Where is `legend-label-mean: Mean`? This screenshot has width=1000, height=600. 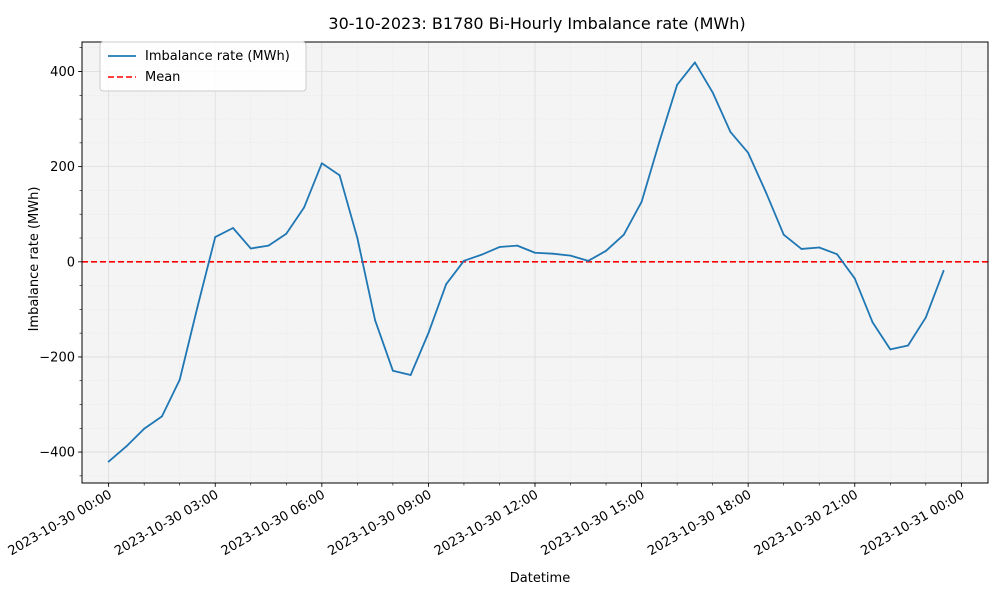 legend-label-mean: Mean is located at coordinates (162, 77).